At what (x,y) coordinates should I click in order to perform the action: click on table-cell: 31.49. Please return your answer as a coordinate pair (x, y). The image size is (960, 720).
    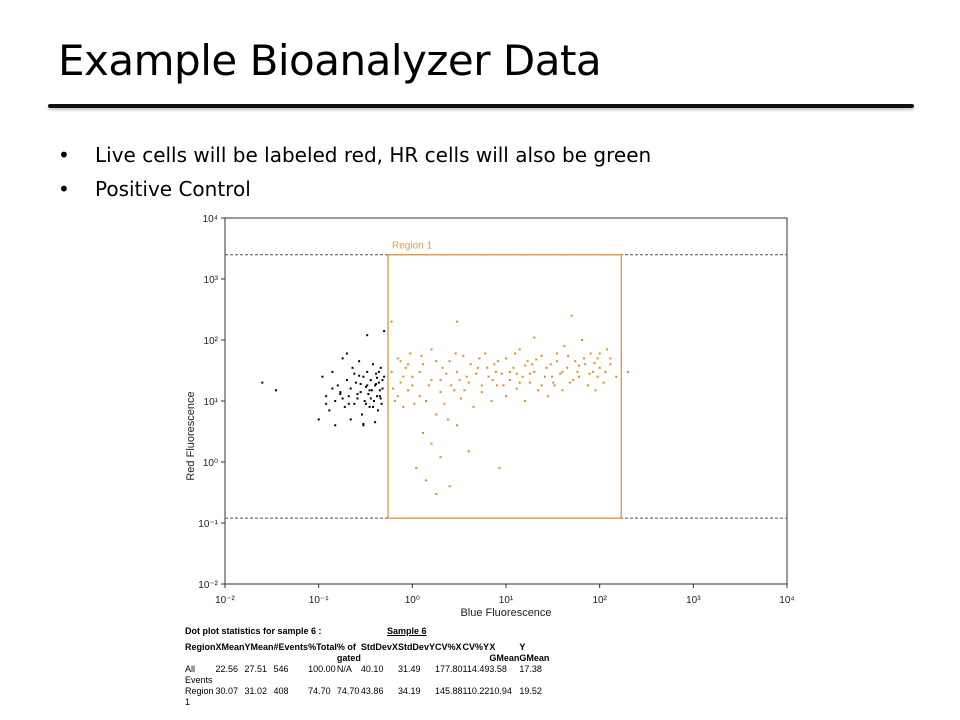
    Looking at the image, I should click on (409, 669).